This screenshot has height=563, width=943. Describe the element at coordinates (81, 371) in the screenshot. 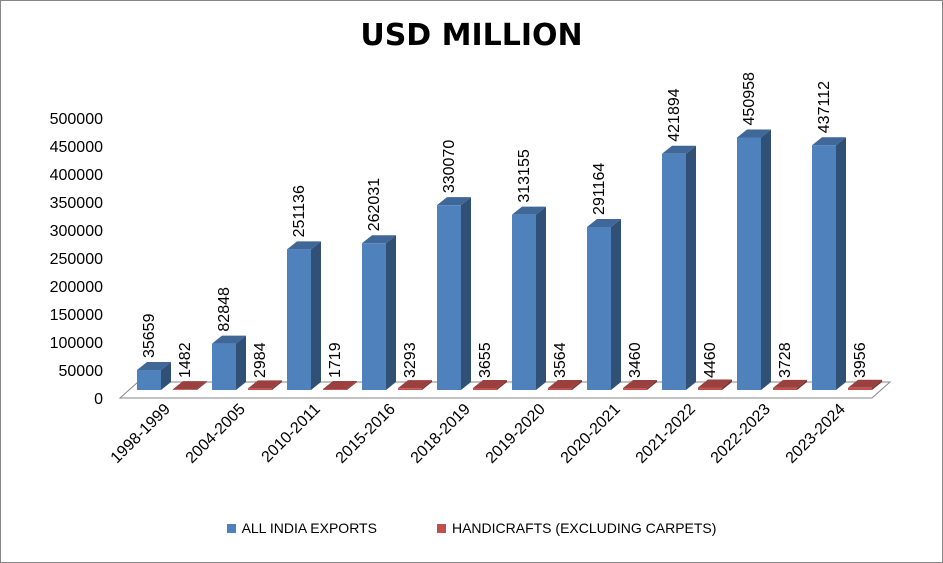

I see `y-tick-label: 50000` at that location.